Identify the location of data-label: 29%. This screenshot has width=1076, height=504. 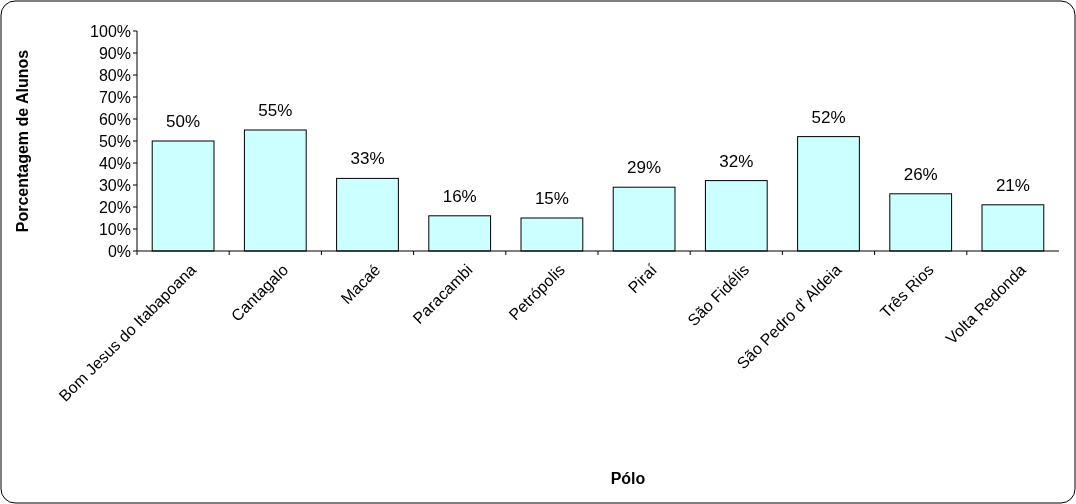
(644, 168).